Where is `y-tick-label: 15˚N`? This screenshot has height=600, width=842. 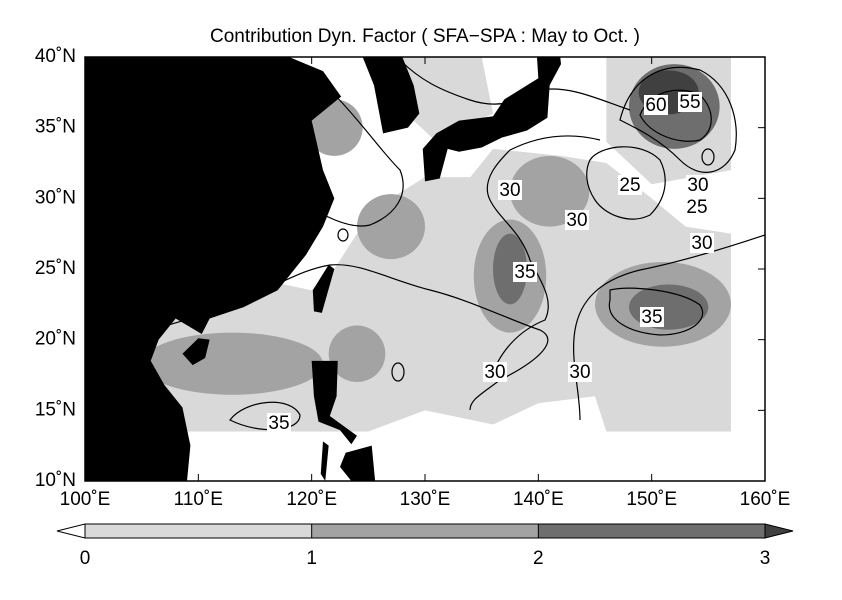
y-tick-label: 15˚N is located at coordinates (55, 409).